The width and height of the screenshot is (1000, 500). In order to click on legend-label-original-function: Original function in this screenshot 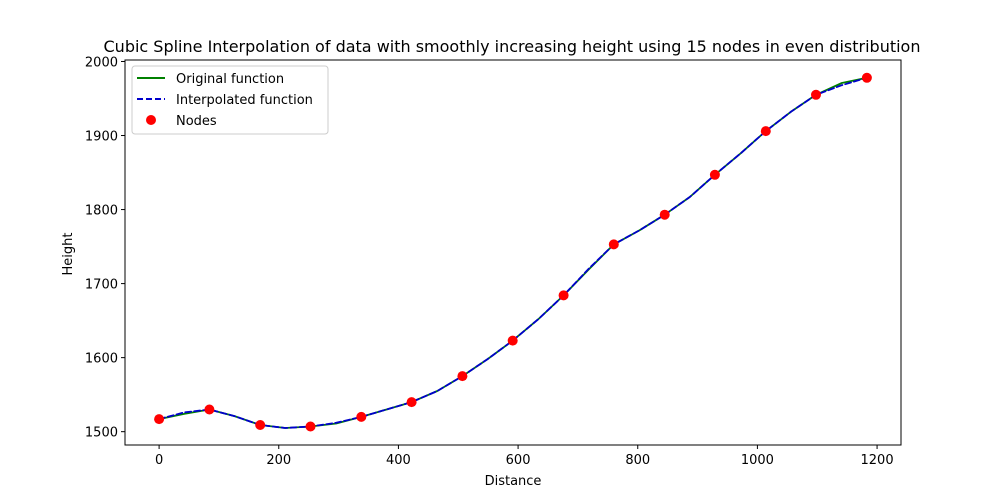, I will do `click(230, 79)`.